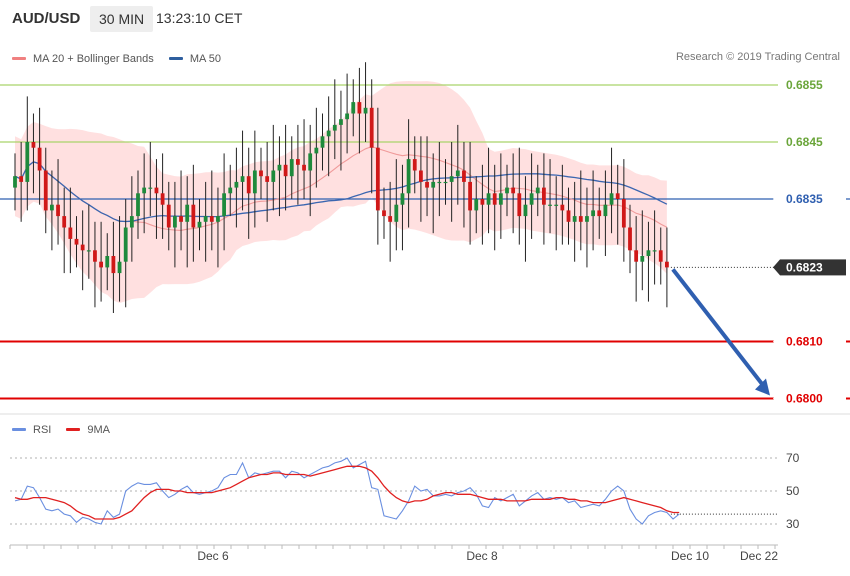  I want to click on level-label-3: 0.6823, so click(804, 267).